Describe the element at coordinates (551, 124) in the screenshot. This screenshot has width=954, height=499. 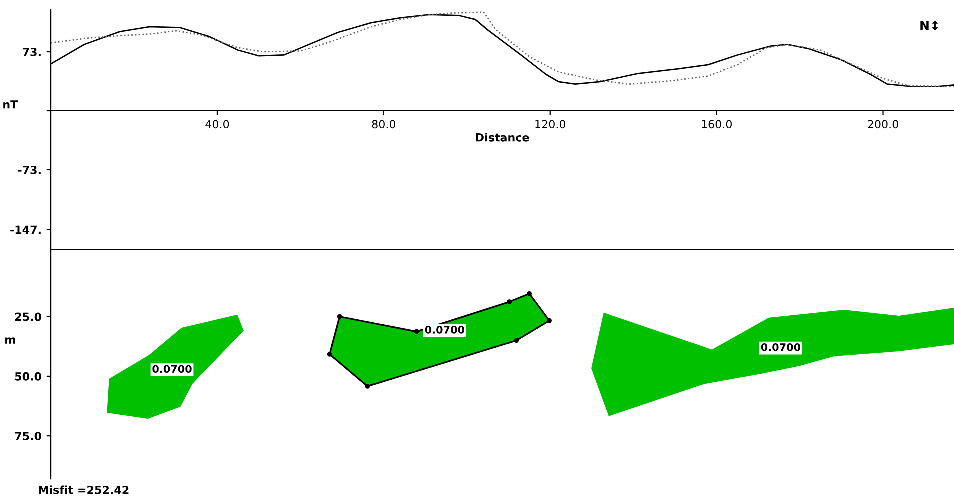
I see `x-tick-label: 120.0` at that location.